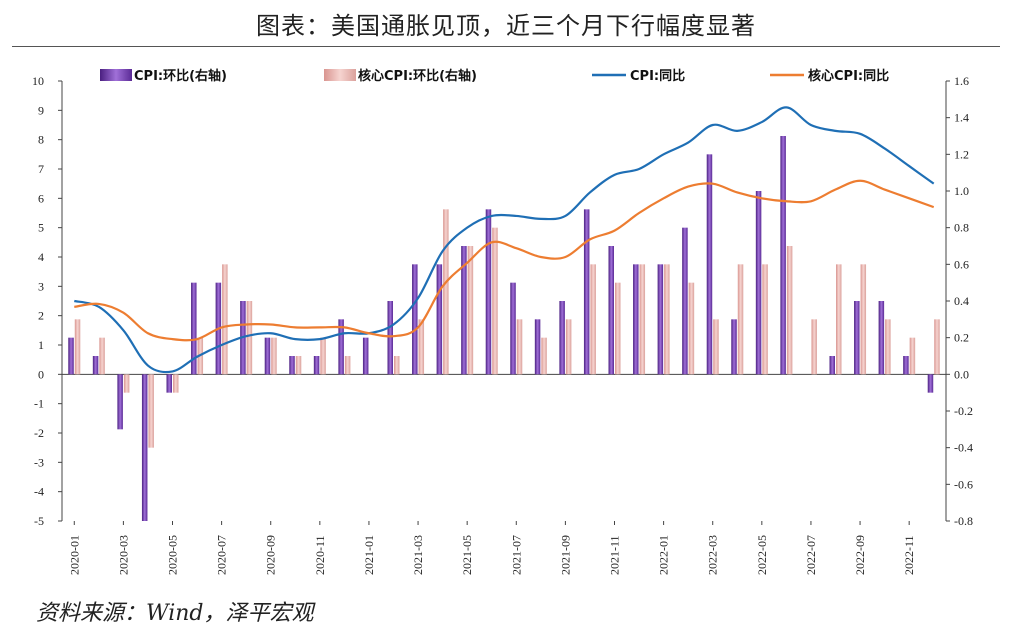 This screenshot has height=633, width=1012. I want to click on x-axis-tick-label: 2021-09, so click(565, 555).